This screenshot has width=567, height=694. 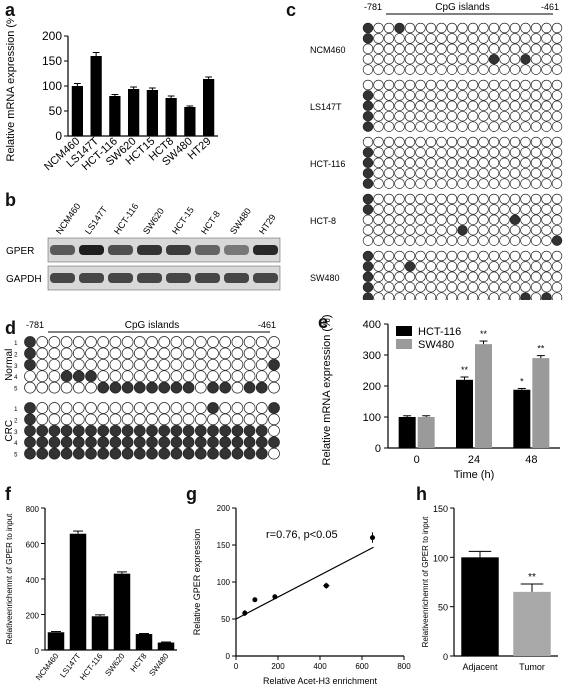 I want to click on bar-SW620, so click(x=134, y=112).